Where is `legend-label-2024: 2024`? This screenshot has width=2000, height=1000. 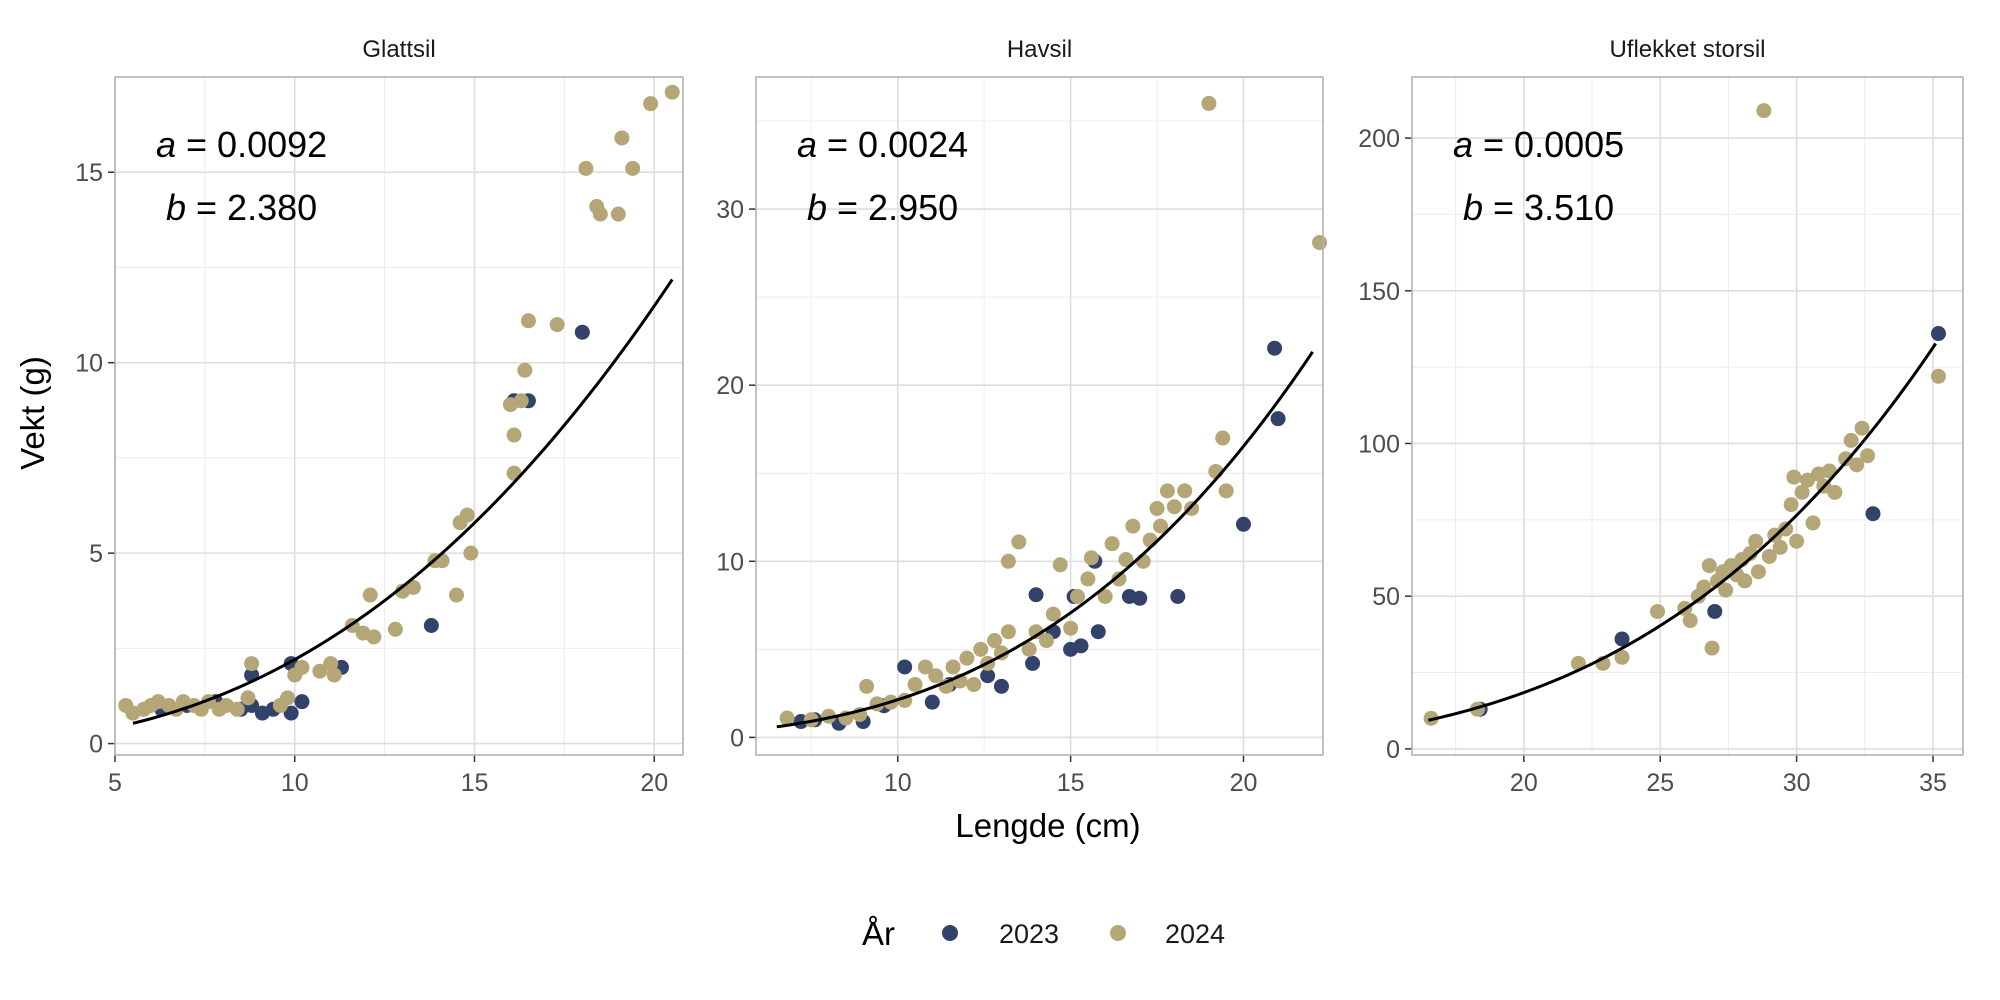
legend-label-2024: 2024 is located at coordinates (1195, 934).